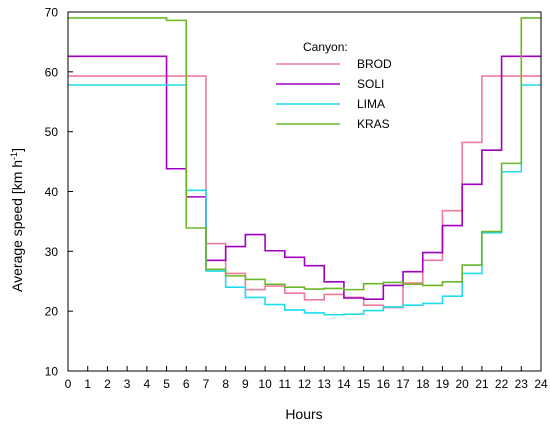 This screenshot has height=433, width=550. Describe the element at coordinates (52, 252) in the screenshot. I see `y-tick-label: 30` at that location.